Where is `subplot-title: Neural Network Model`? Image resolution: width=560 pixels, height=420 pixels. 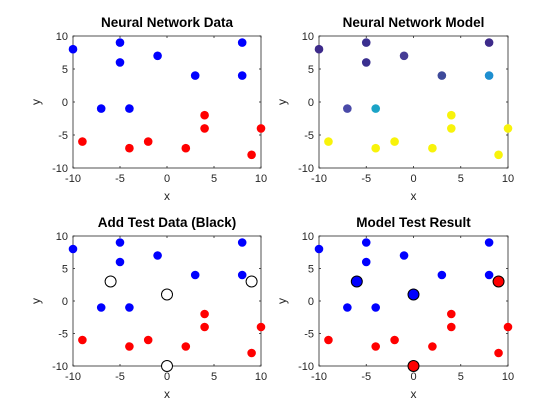
subplot-title: Neural Network Model is located at coordinates (414, 22).